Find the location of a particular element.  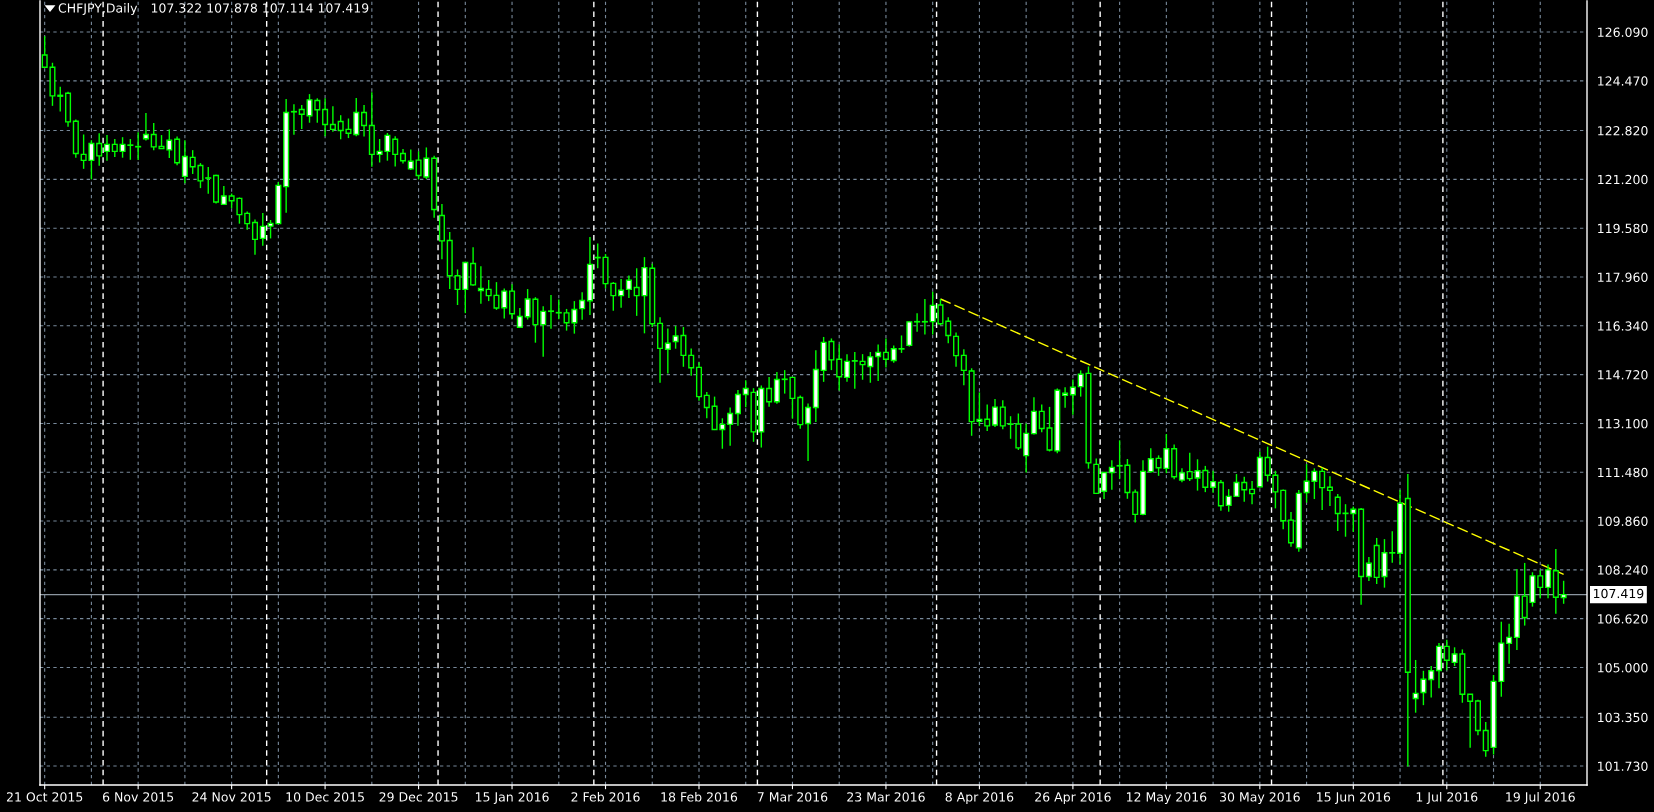

x-tick-label: 24 Nov 2015 is located at coordinates (231, 797).